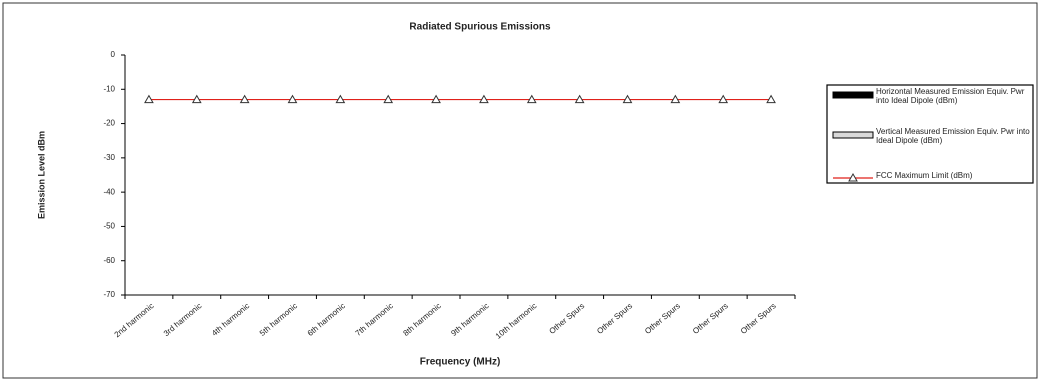  I want to click on y-tick-label: -20, so click(109, 123).